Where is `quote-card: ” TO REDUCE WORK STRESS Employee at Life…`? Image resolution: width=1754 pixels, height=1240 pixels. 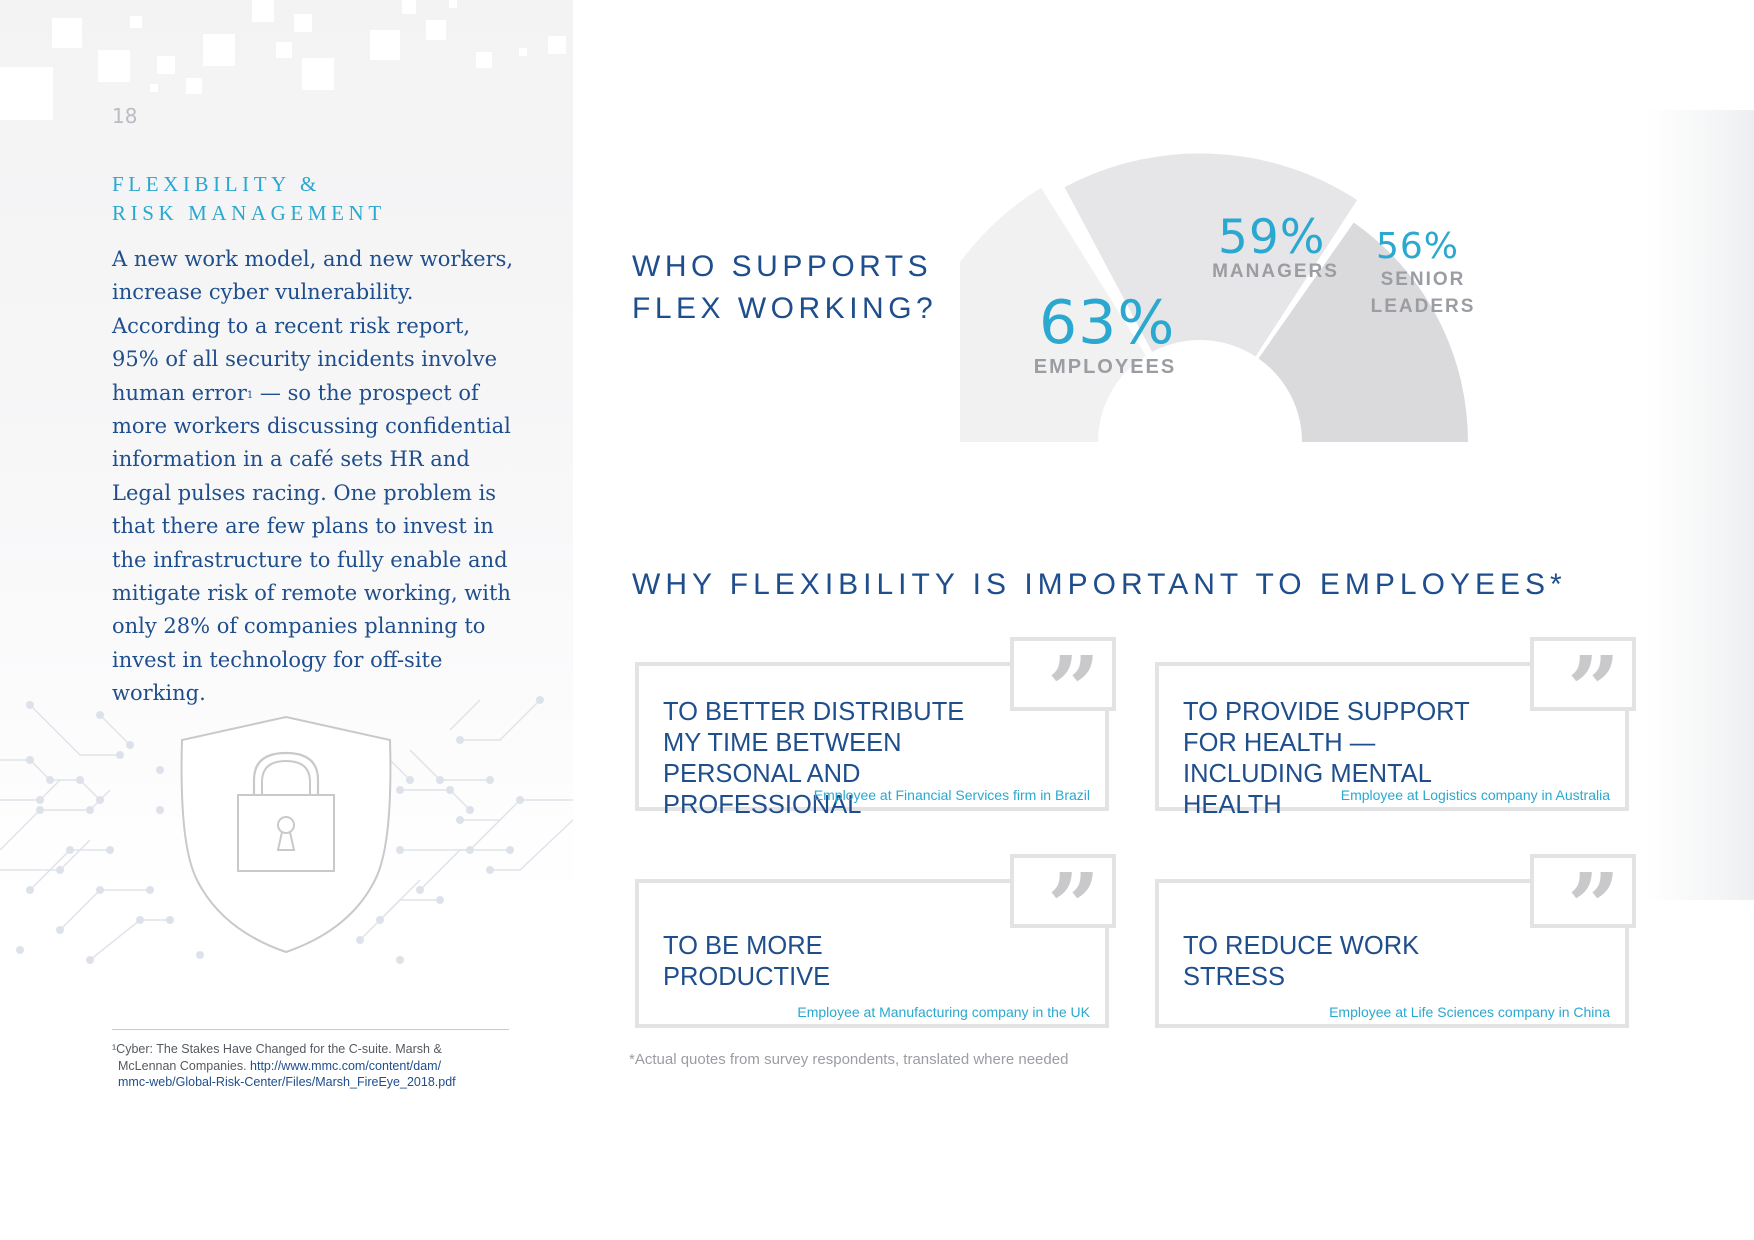 quote-card: ” TO REDUCE WORK STRESS Employee at Life… is located at coordinates (1395, 940).